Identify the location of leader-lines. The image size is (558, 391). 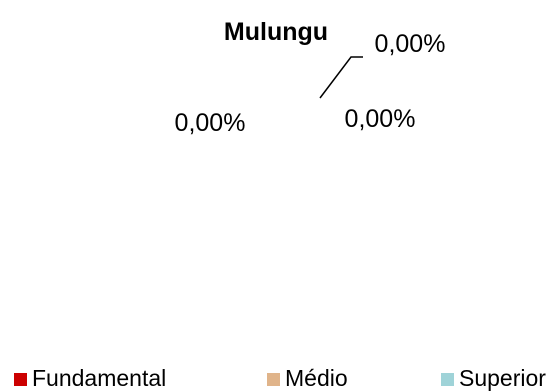
(341, 77).